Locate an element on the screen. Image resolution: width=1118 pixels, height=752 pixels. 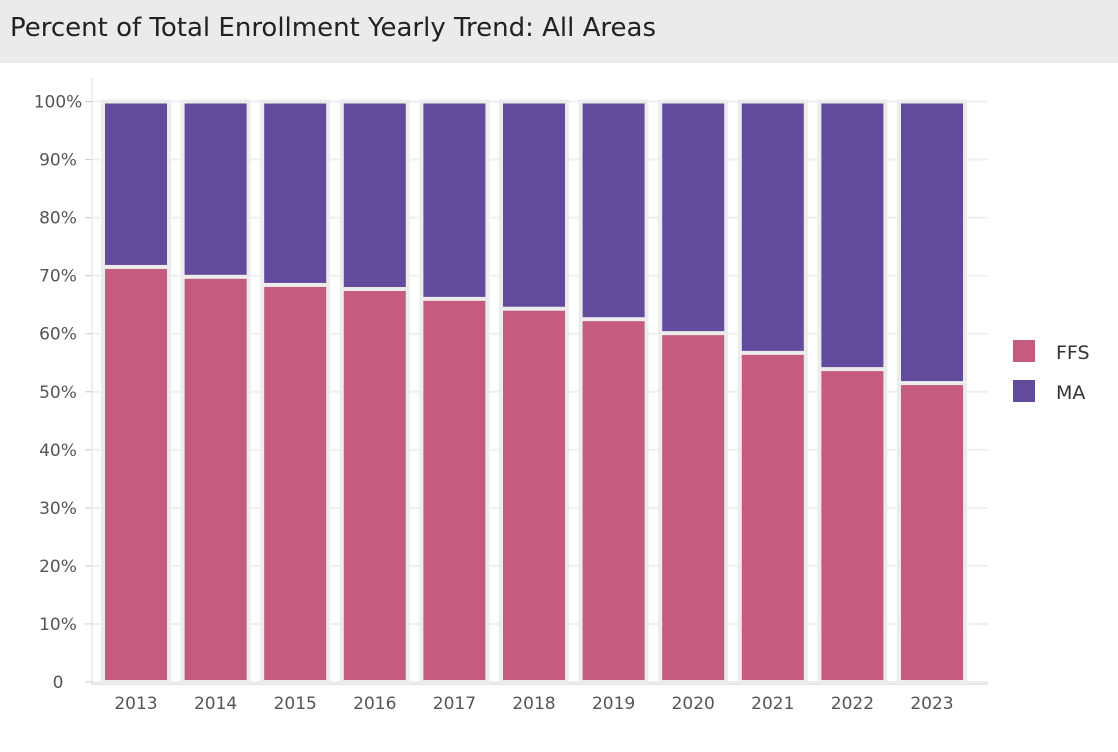
x-tick-label: 2018 is located at coordinates (533, 704).